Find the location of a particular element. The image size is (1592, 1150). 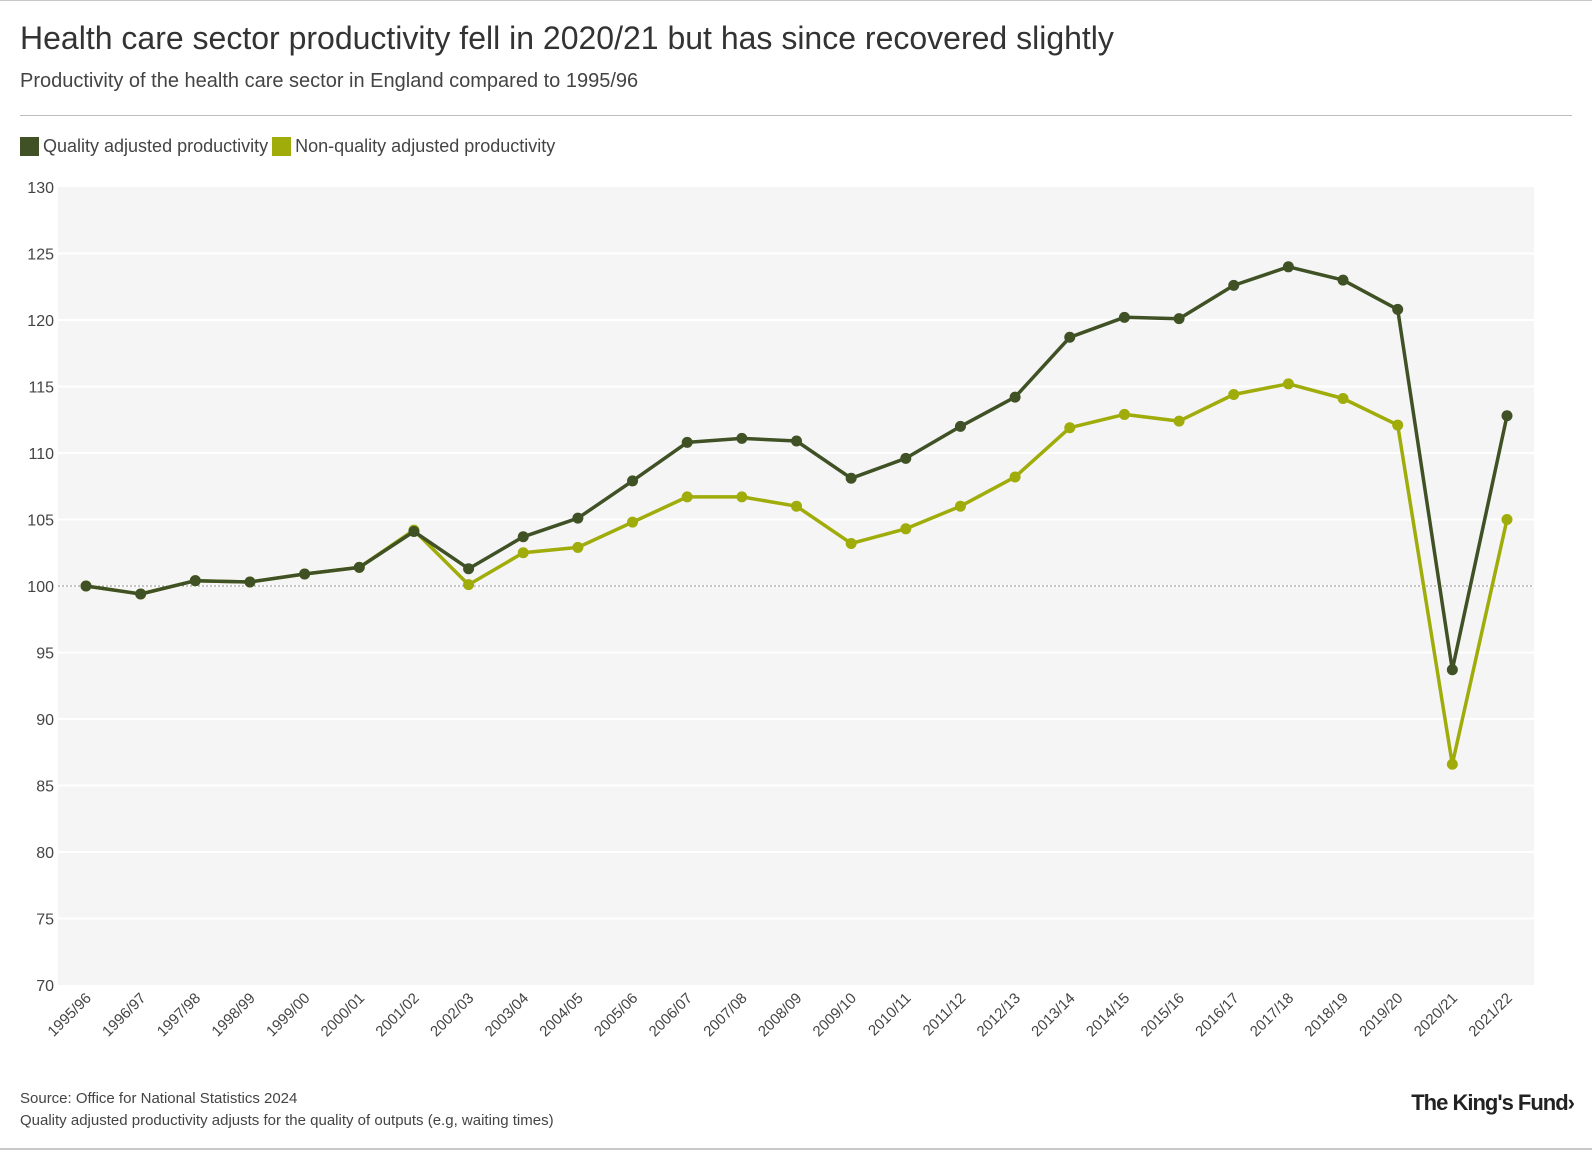

x-tick-label: 1999/00 is located at coordinates (288, 1015).